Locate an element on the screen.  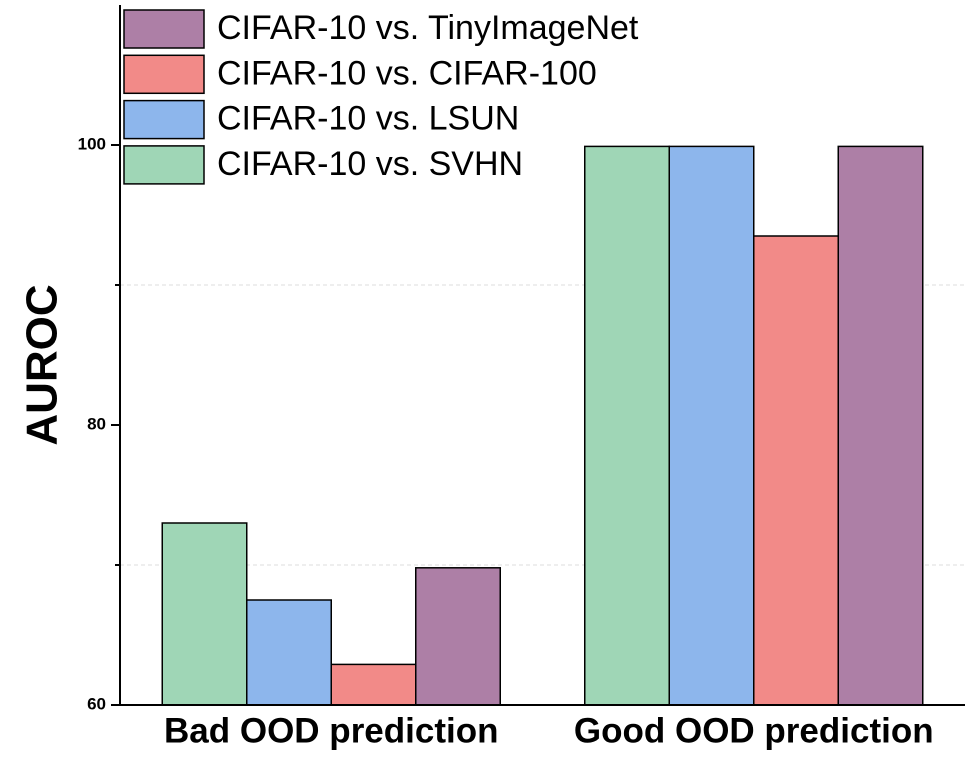
legend-label: CIFAR-10 vs. CIFAR-100 is located at coordinates (407, 73).